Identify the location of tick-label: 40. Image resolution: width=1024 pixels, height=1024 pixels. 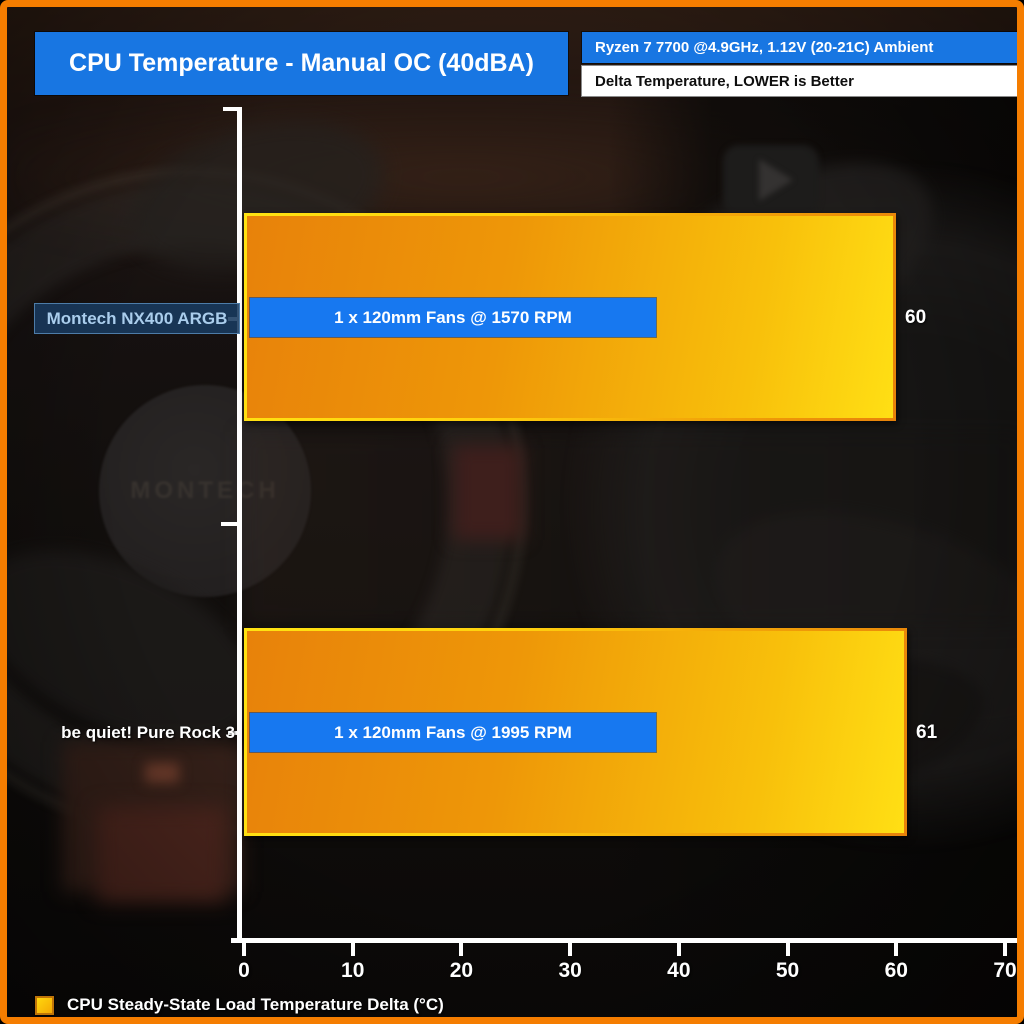
(679, 970).